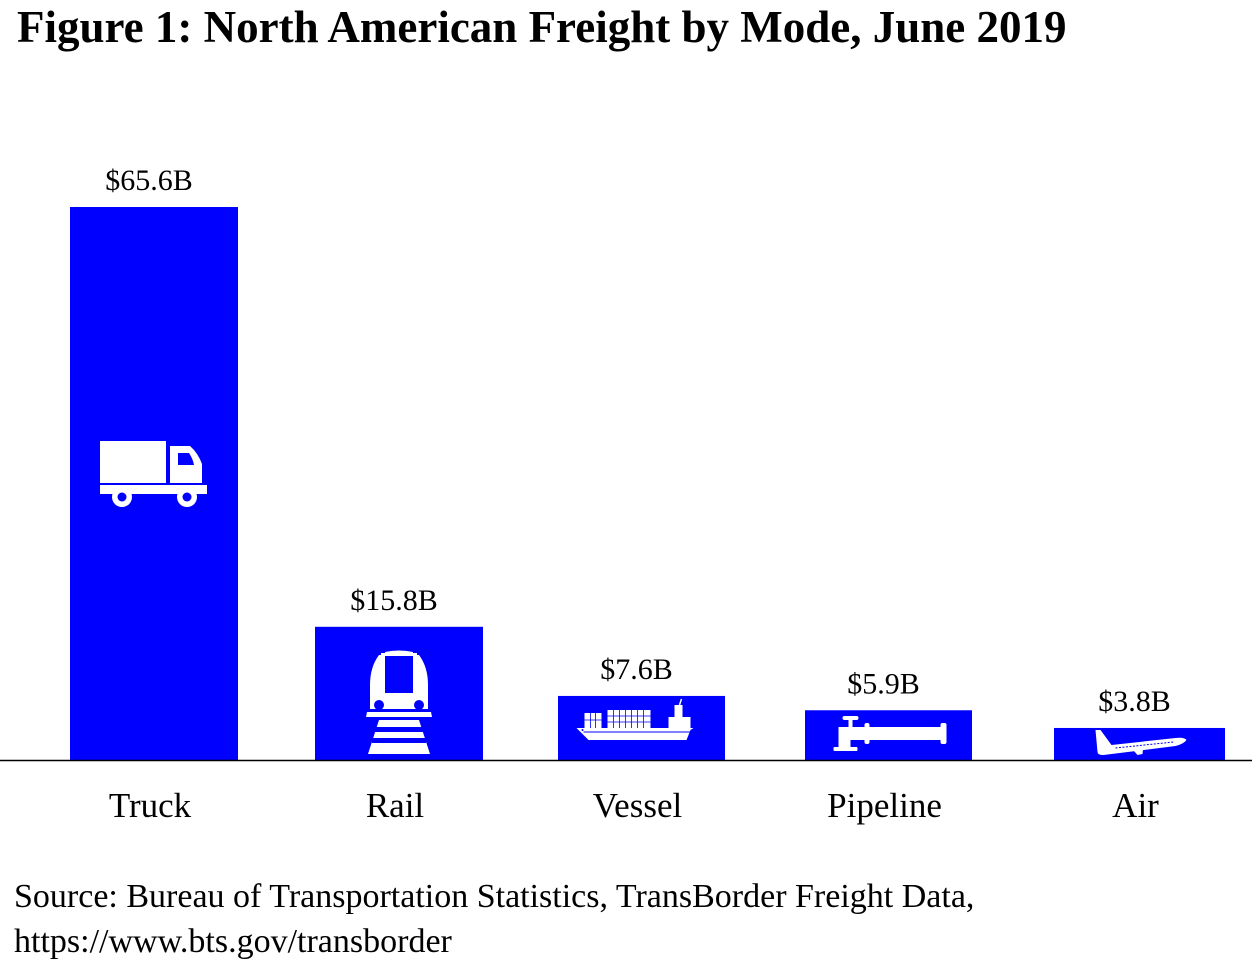  Describe the element at coordinates (395, 805) in the screenshot. I see `category-label-rail: Rail` at that location.